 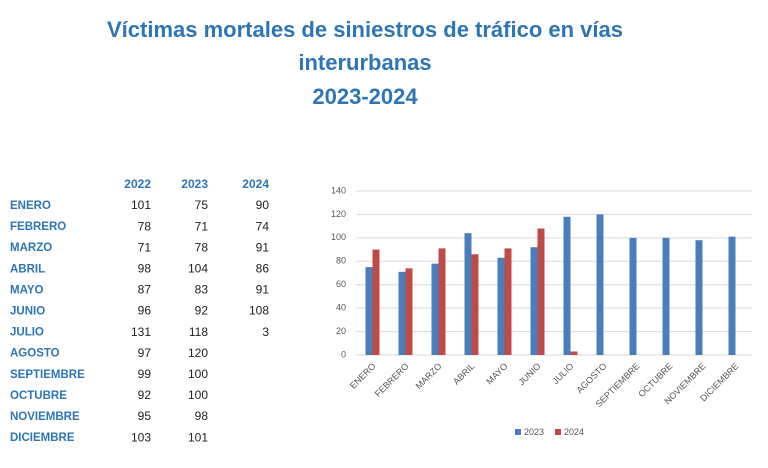 What do you see at coordinates (27, 269) in the screenshot?
I see `month-label: ABRIL` at bounding box center [27, 269].